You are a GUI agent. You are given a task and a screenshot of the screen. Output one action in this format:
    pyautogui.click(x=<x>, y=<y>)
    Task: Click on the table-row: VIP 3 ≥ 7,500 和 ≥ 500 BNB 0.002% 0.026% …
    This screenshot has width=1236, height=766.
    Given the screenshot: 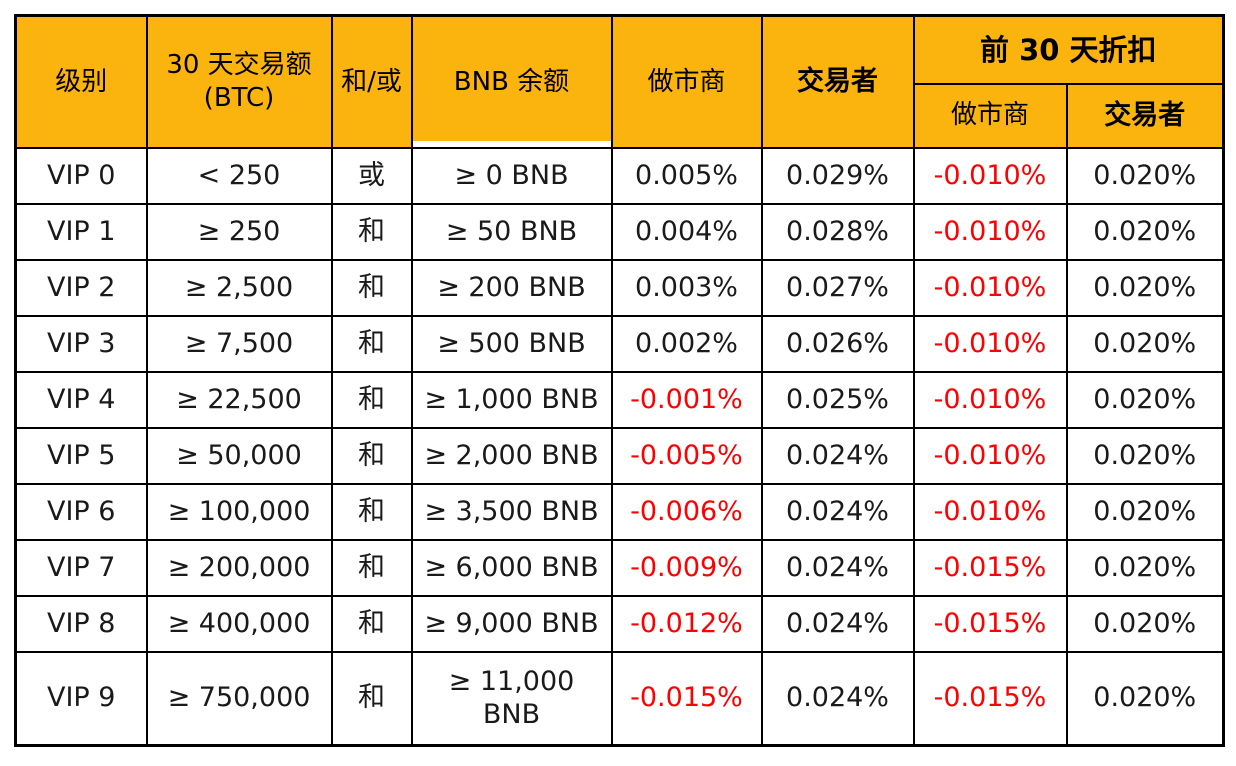 What is the action you would take?
    pyautogui.click(x=619, y=343)
    